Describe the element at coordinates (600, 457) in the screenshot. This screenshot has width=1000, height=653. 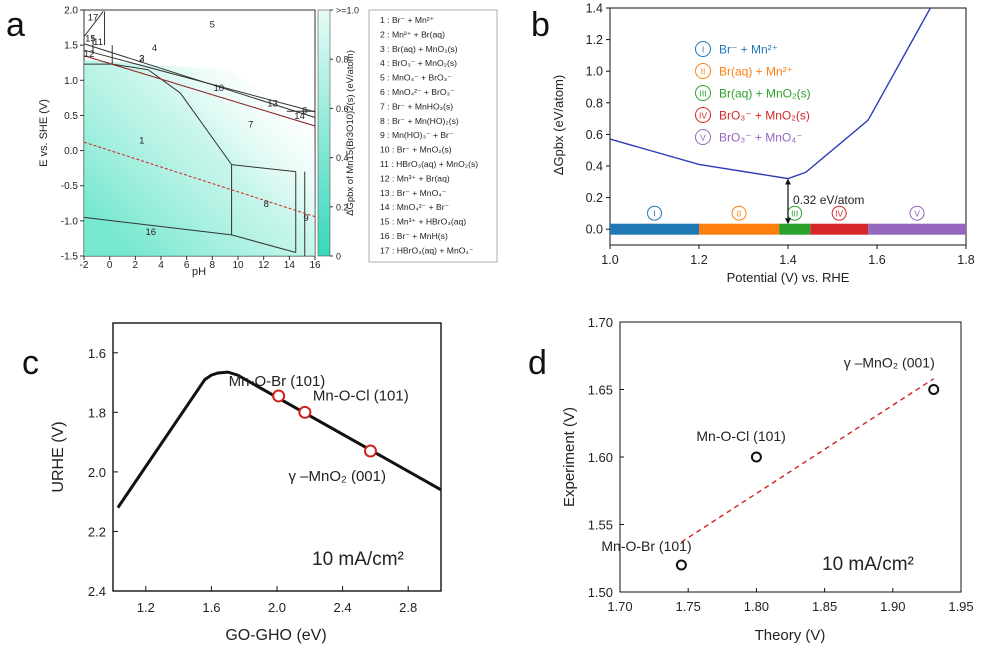
I see `y-tick-label: 1.60` at that location.